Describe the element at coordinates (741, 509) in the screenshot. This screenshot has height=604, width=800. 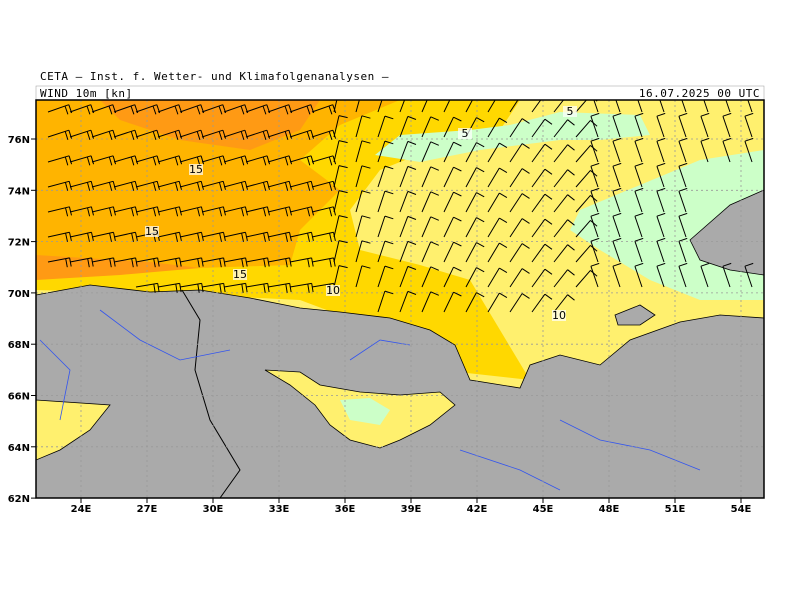
I see `lon-tick-label: 54E` at that location.